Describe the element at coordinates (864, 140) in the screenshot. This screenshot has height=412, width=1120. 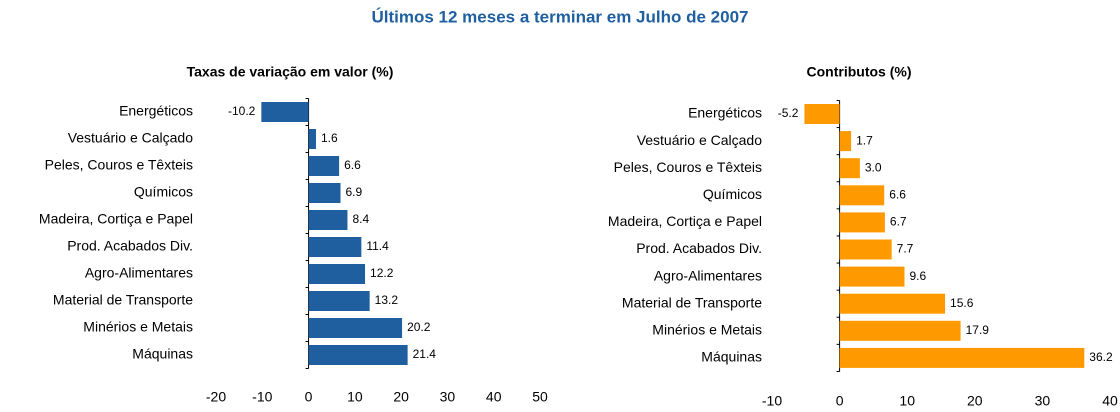
I see `value-label: 1.7` at that location.